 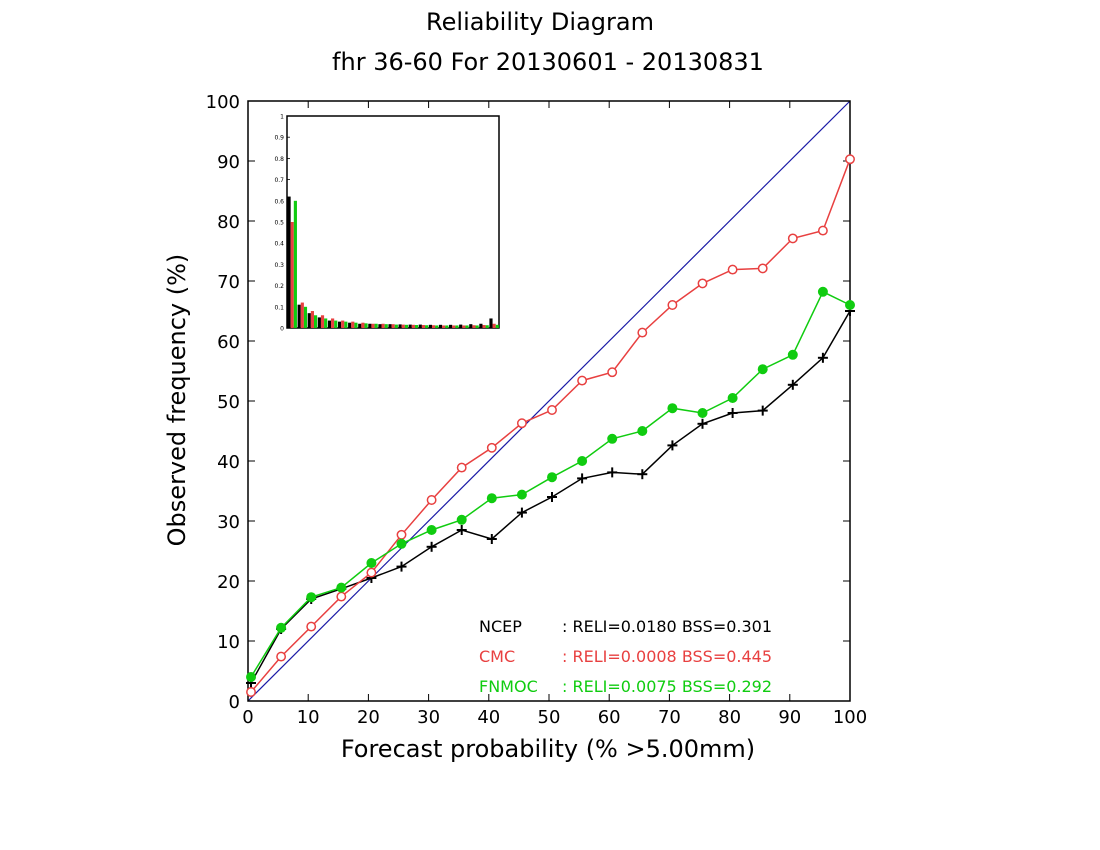 I want to click on x-tick-label: 40, so click(x=488, y=717).